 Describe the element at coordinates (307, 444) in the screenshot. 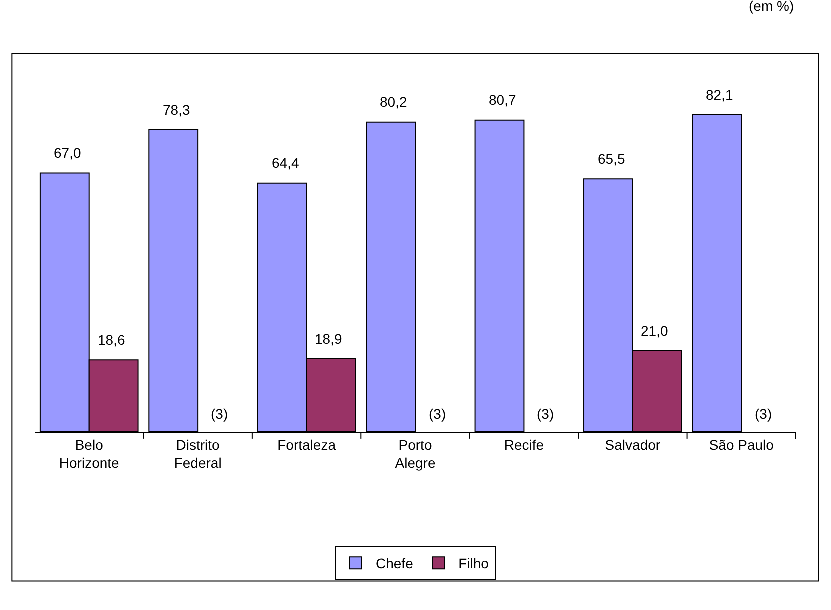

I see `x-tick-label: Fortaleza` at that location.